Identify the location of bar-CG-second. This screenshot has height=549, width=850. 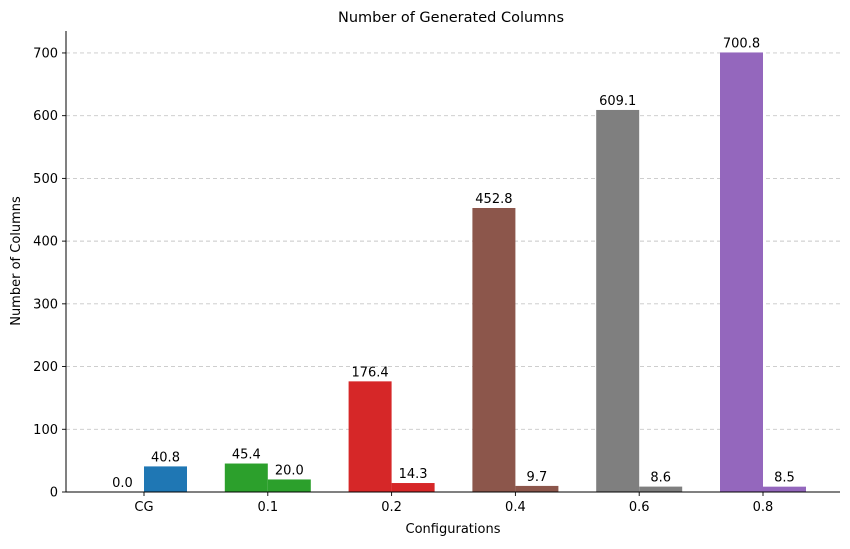
(165, 479).